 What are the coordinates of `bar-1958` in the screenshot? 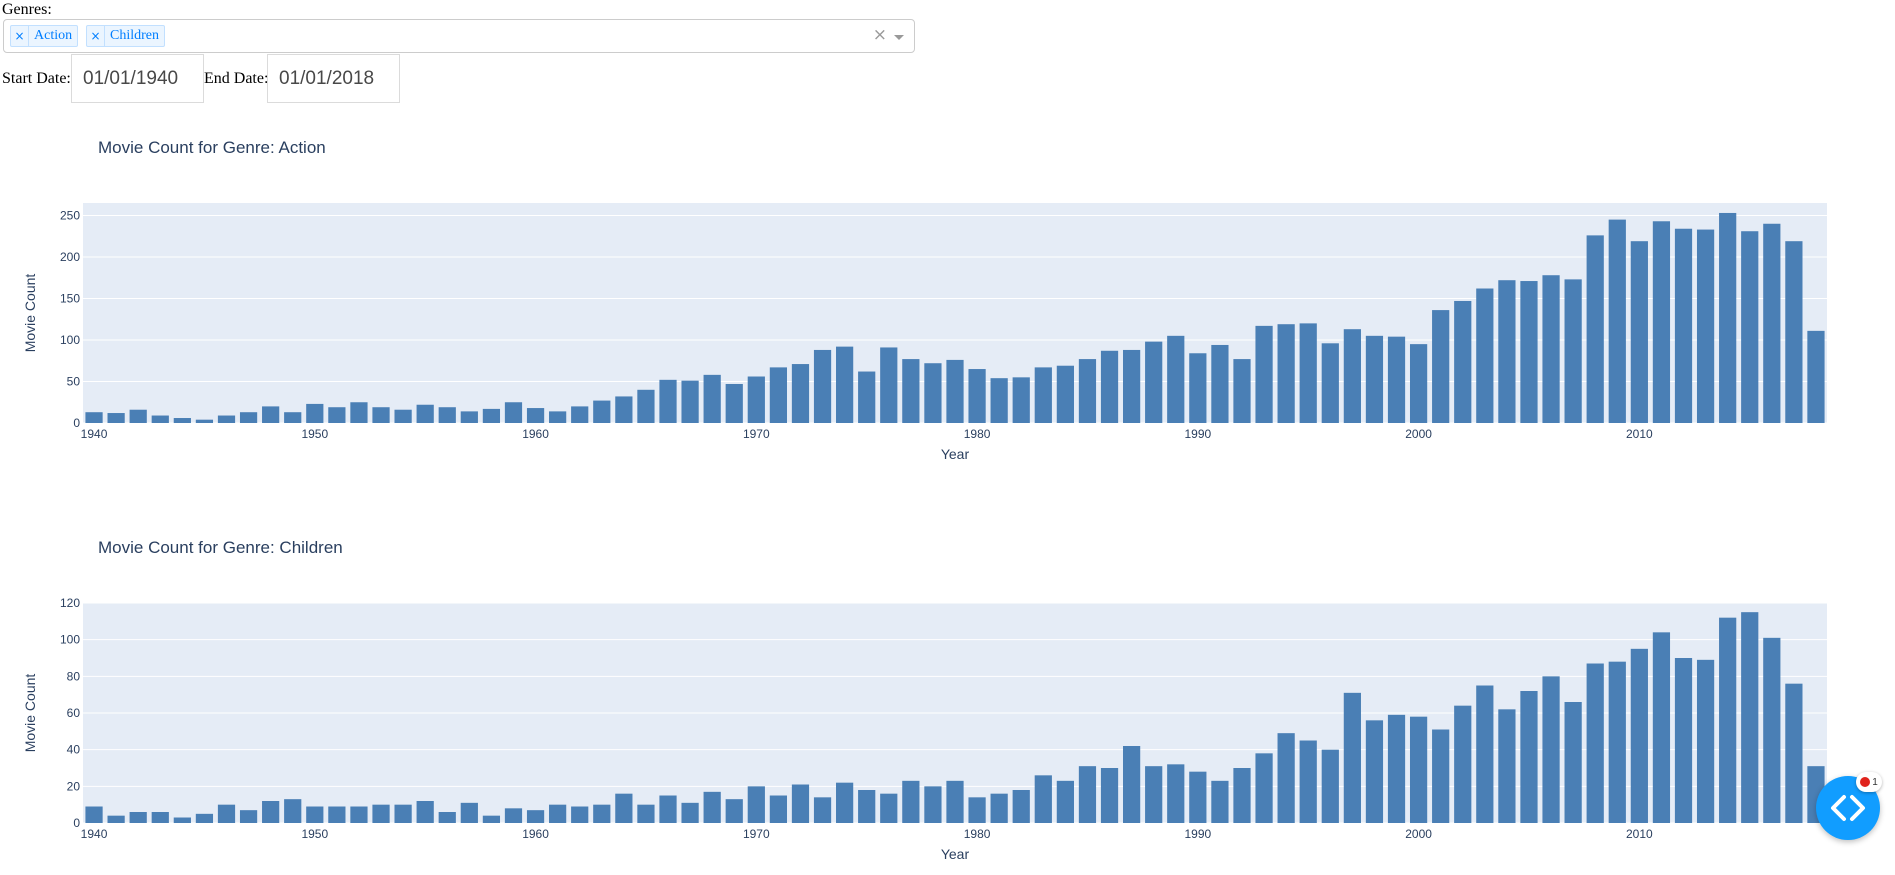 It's located at (491, 415).